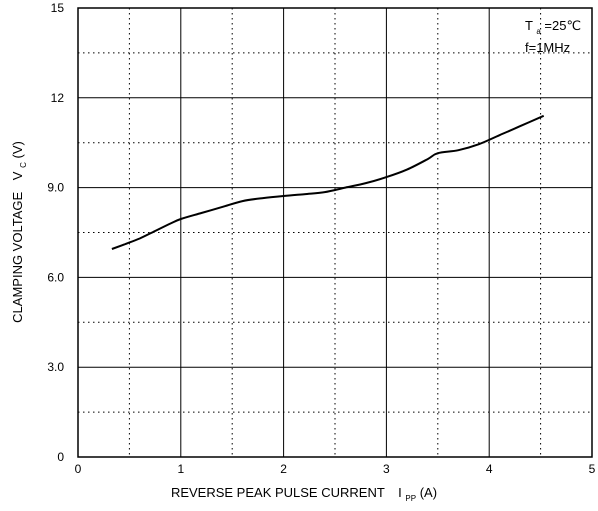  Describe the element at coordinates (410, 498) in the screenshot. I see `x-axis-subscript: PP` at that location.